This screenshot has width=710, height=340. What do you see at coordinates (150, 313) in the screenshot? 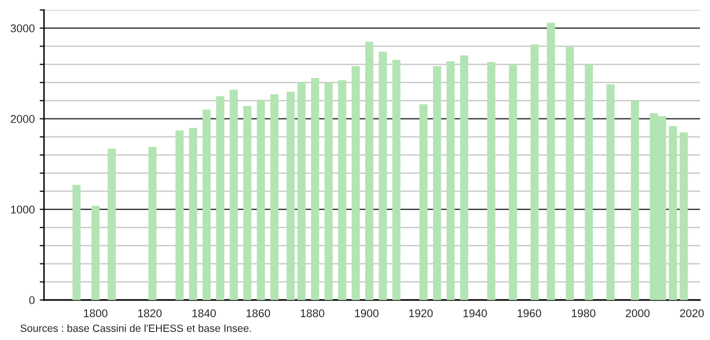
I see `x-tick-label: 1820` at bounding box center [150, 313].